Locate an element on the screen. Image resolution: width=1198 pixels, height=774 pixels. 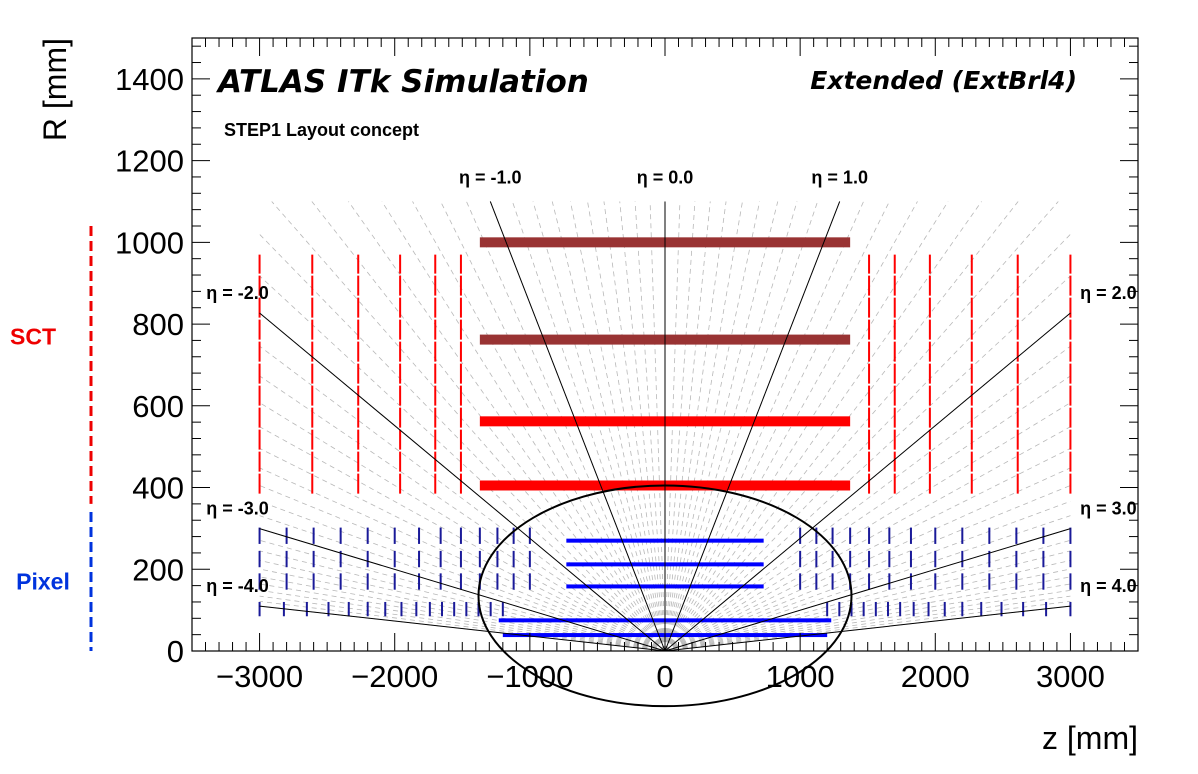
y-axis-title: R [mm] is located at coordinates (55, 89).